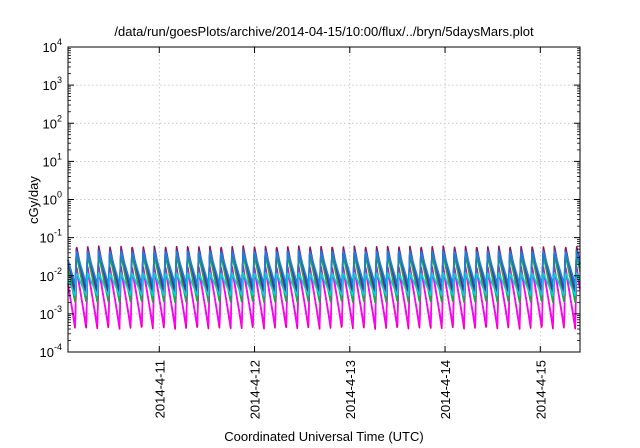 The height and width of the screenshot is (448, 640). What do you see at coordinates (59, 80) in the screenshot?
I see `y-tick-exponent: 3` at bounding box center [59, 80].